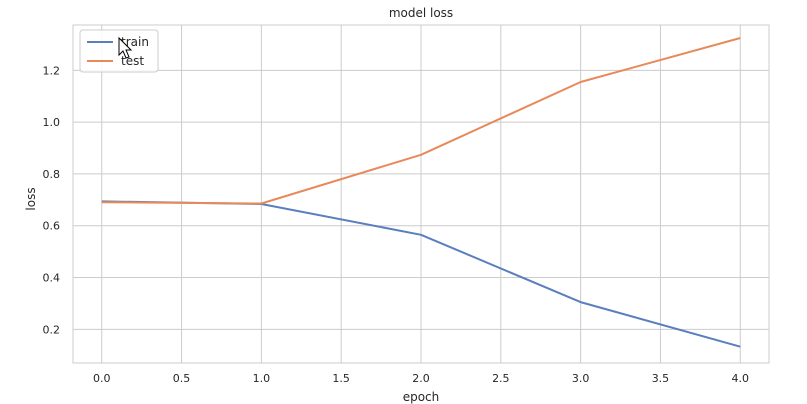  Describe the element at coordinates (741, 378) in the screenshot. I see `x-tick-label: 4.0` at that location.